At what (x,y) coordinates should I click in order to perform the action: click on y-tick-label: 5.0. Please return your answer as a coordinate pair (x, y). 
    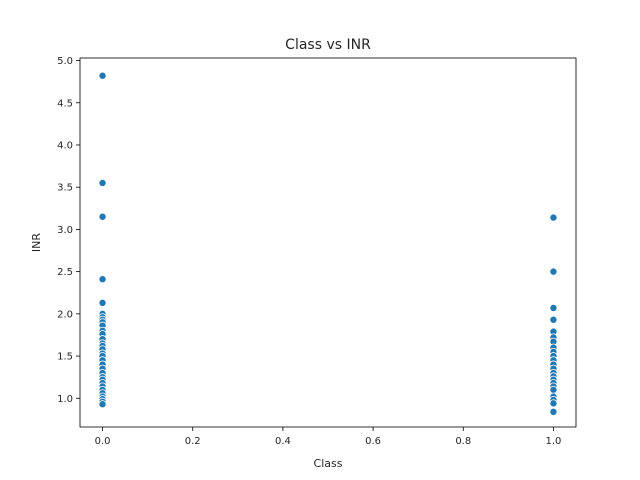
    Looking at the image, I should click on (65, 61).